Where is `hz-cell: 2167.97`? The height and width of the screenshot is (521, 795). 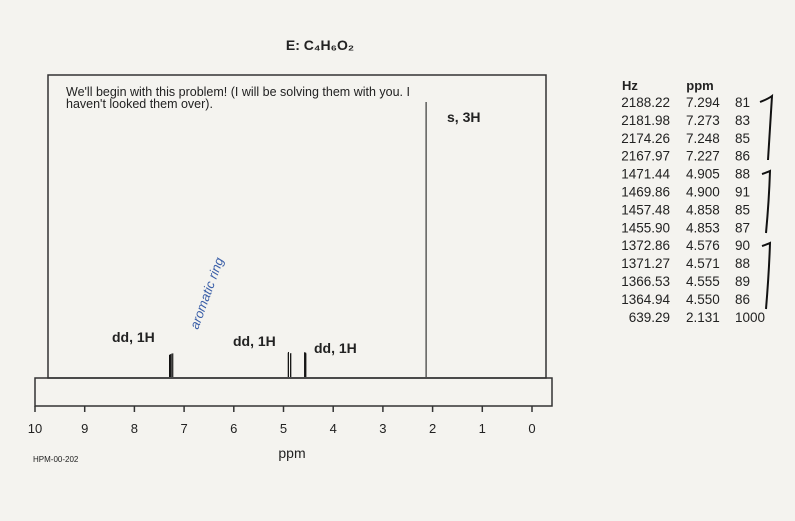 hz-cell: 2167.97 is located at coordinates (645, 156).